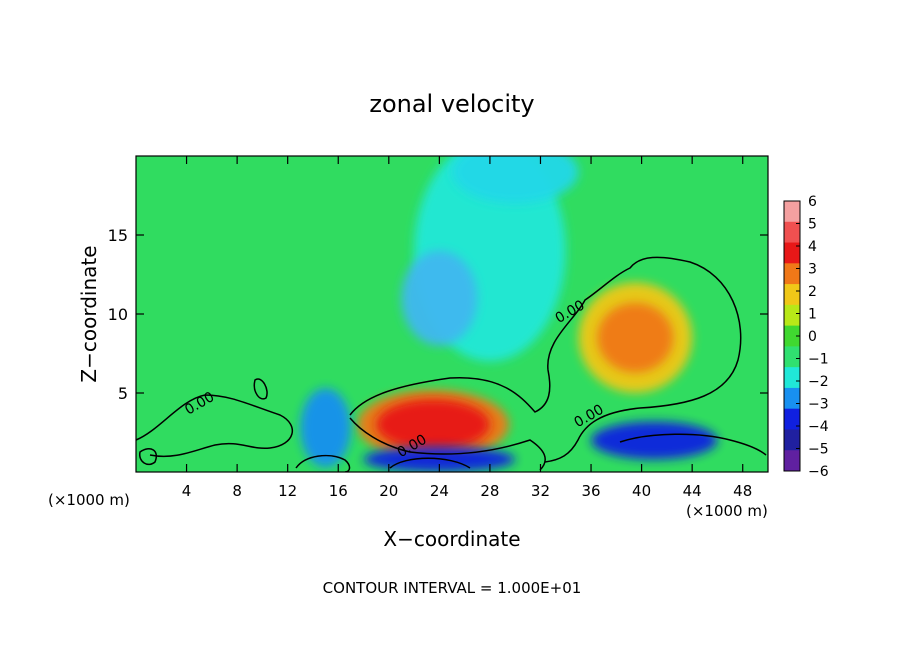 The width and height of the screenshot is (904, 654). Describe the element at coordinates (812, 292) in the screenshot. I see `colorbar-label-4: 2` at that location.